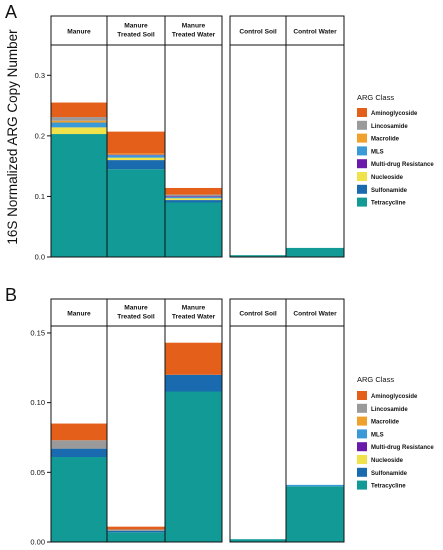 The width and height of the screenshot is (443, 550). What do you see at coordinates (40, 135) in the screenshot?
I see `y-tick-label: 0.2` at bounding box center [40, 135].